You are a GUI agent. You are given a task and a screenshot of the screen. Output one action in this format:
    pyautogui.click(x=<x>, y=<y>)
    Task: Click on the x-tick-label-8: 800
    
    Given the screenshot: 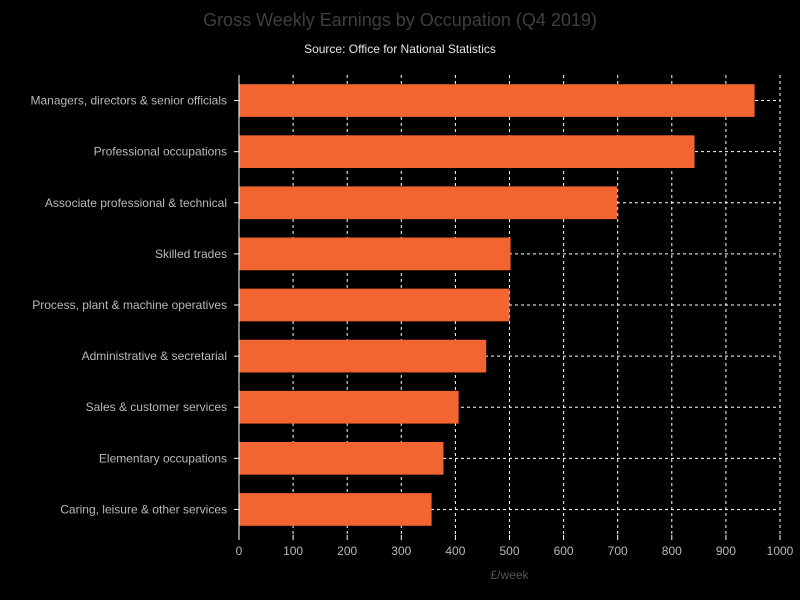 What is the action you would take?
    pyautogui.click(x=672, y=551)
    